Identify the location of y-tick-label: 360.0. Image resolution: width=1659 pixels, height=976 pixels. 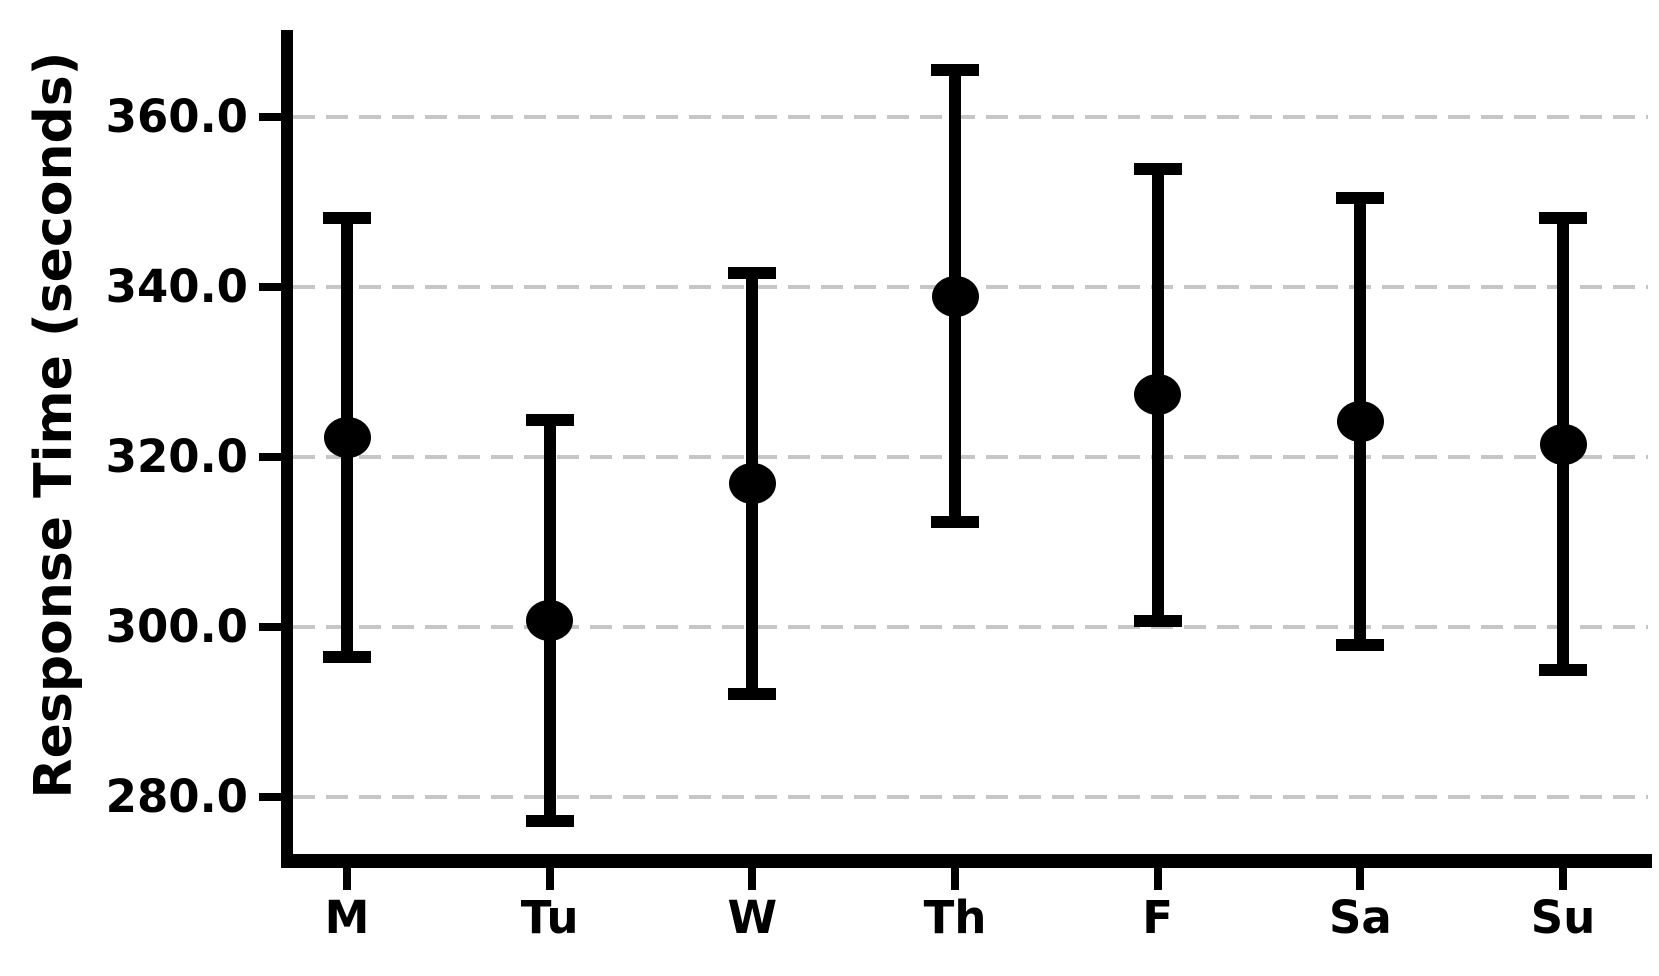
(176, 116).